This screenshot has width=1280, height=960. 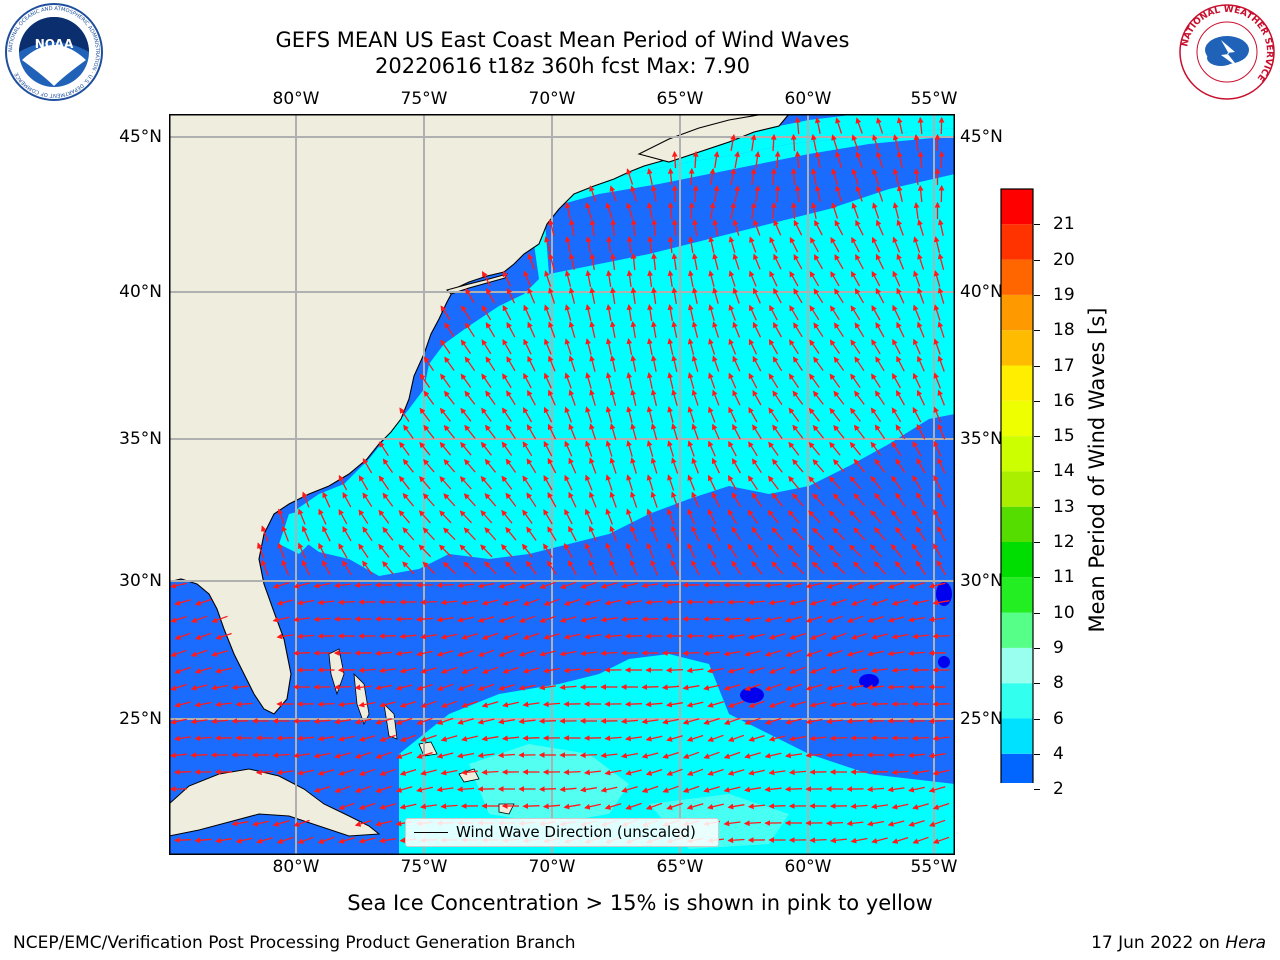 I want to click on colorbar-tick-mark, so click(x=1037, y=648).